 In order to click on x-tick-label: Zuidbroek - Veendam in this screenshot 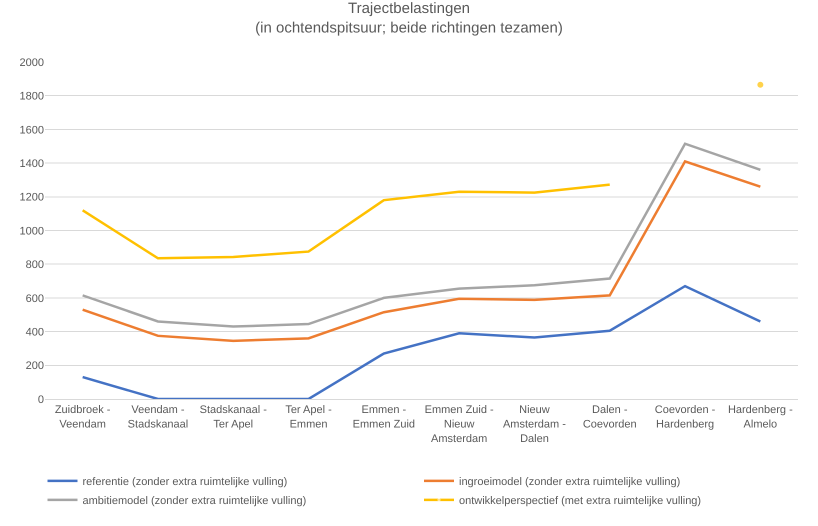, I will do `click(82, 417)`.